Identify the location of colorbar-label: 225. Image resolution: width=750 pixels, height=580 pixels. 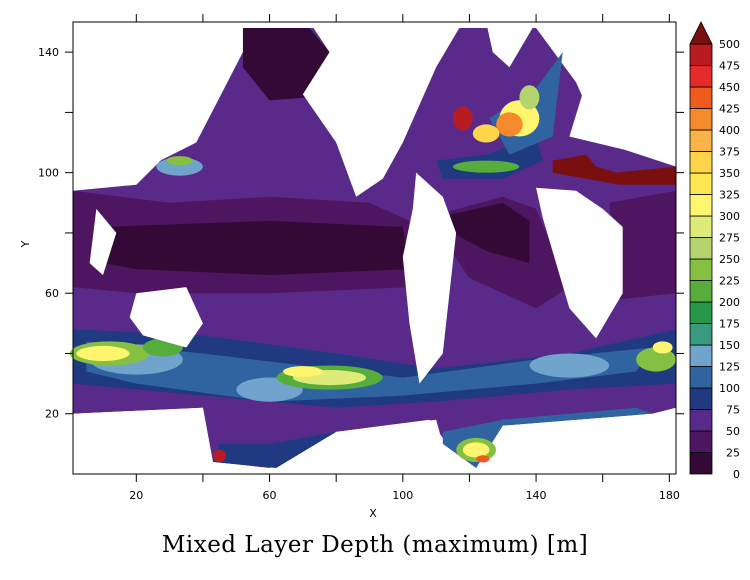
(729, 281).